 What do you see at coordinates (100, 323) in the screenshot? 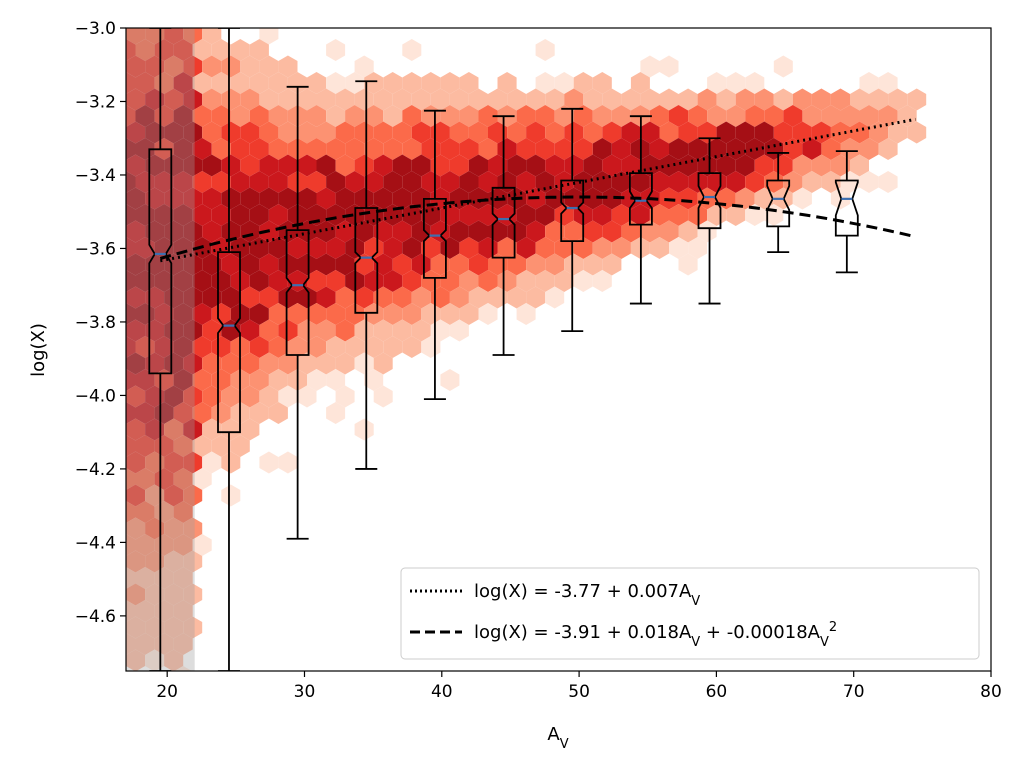
I see `y-axis-ticks: −4.6 −4.4 −4.2 −4.0 −3.8 −3.6 −3.4 −3.2 −3.0` at bounding box center [100, 323].